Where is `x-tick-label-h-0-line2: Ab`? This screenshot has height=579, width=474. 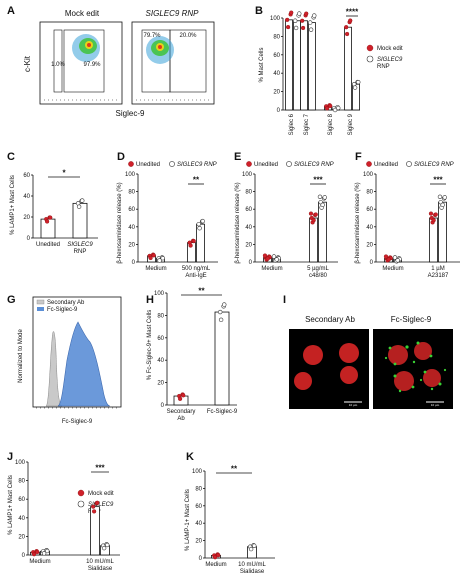
x-tick-label-h-0-line2: Ab is located at coordinates (181, 419).